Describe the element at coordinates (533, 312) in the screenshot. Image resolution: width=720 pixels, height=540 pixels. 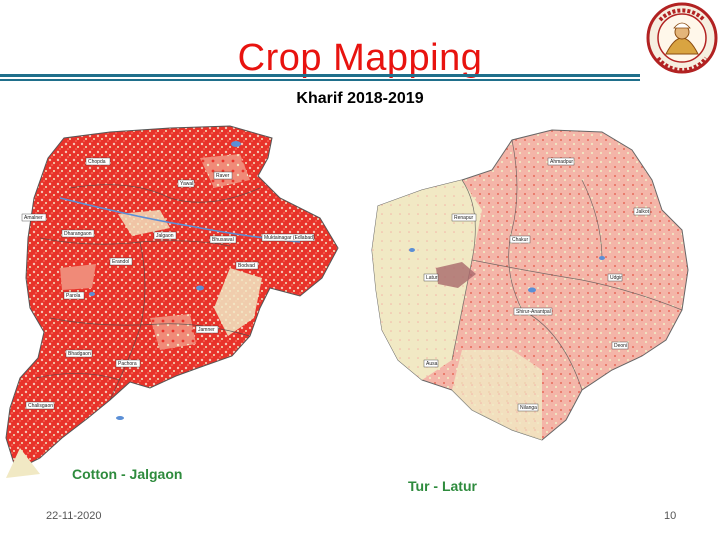
I see `place-label: Shirur-Anantpal` at that location.